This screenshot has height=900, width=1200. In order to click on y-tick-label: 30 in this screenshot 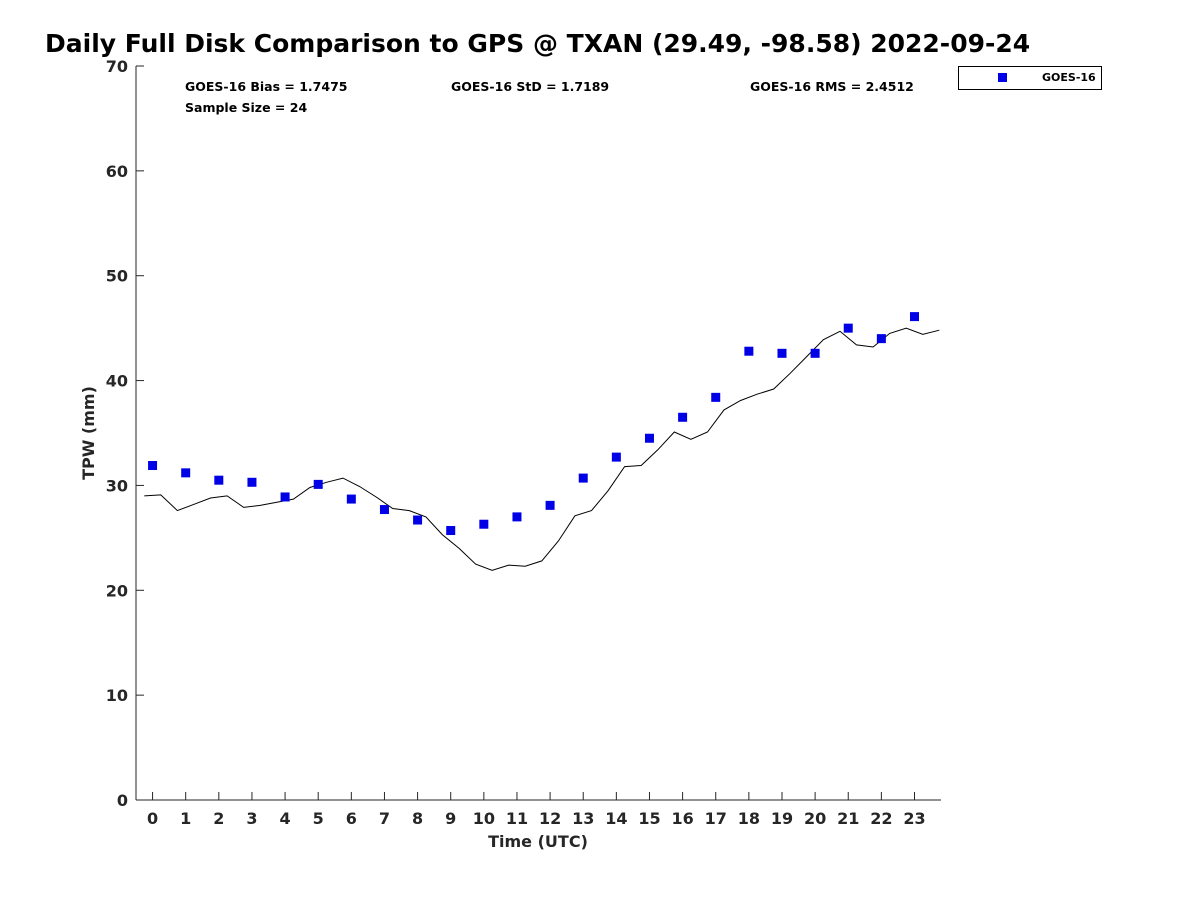, I will do `click(117, 485)`.